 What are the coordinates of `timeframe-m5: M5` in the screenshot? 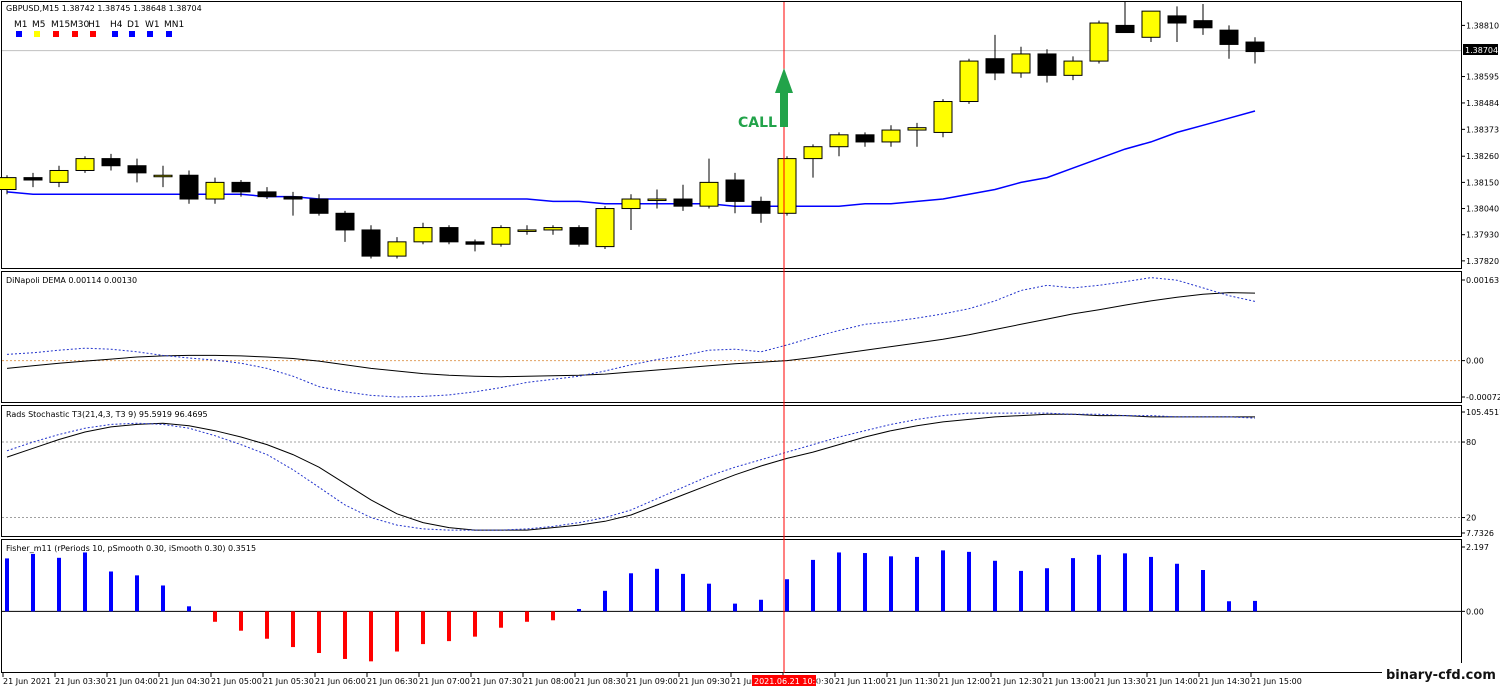 It's located at (39, 25).